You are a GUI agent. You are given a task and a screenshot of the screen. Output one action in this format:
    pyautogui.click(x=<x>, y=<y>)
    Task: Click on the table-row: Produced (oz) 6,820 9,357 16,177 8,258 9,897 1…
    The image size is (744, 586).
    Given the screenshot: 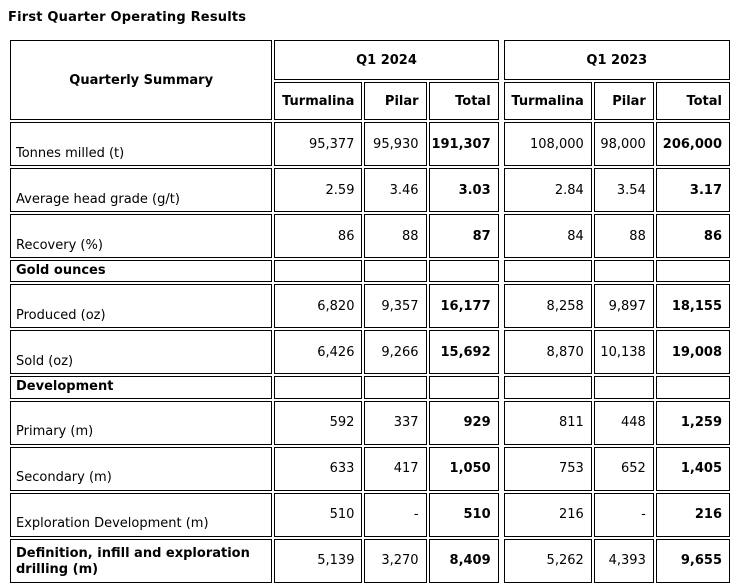 What is the action you would take?
    pyautogui.click(x=370, y=306)
    